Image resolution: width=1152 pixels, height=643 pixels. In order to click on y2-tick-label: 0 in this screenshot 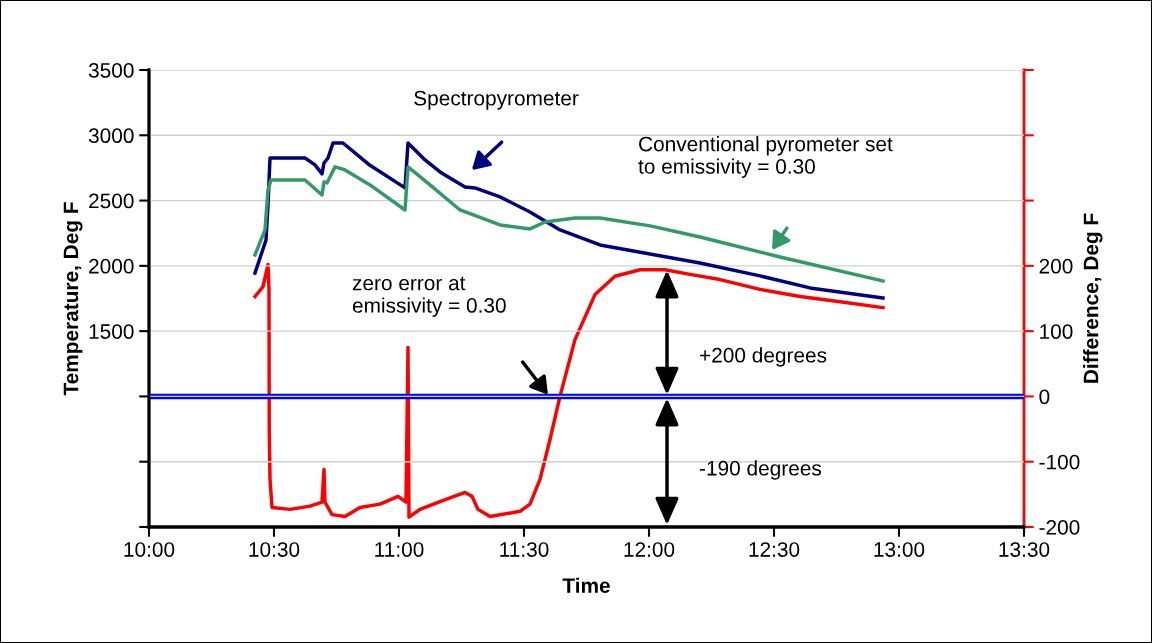, I will do `click(1044, 397)`.